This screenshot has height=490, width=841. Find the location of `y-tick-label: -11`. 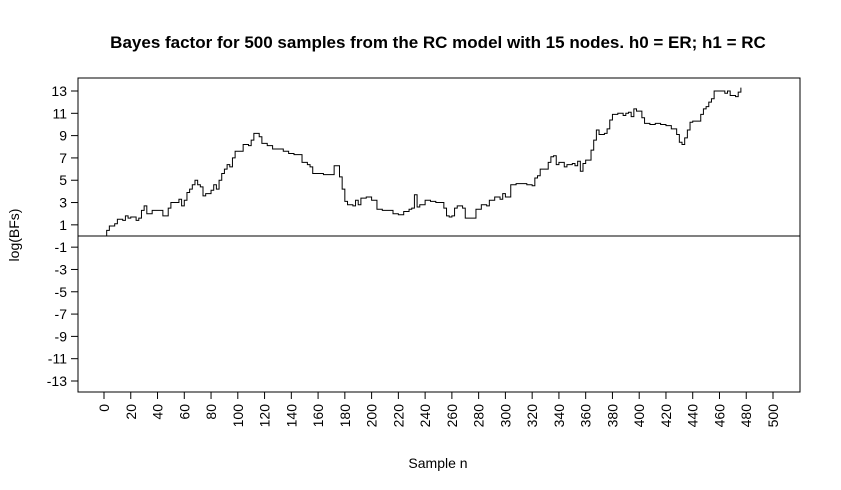

y-tick-label: -11 is located at coordinates (57, 359).